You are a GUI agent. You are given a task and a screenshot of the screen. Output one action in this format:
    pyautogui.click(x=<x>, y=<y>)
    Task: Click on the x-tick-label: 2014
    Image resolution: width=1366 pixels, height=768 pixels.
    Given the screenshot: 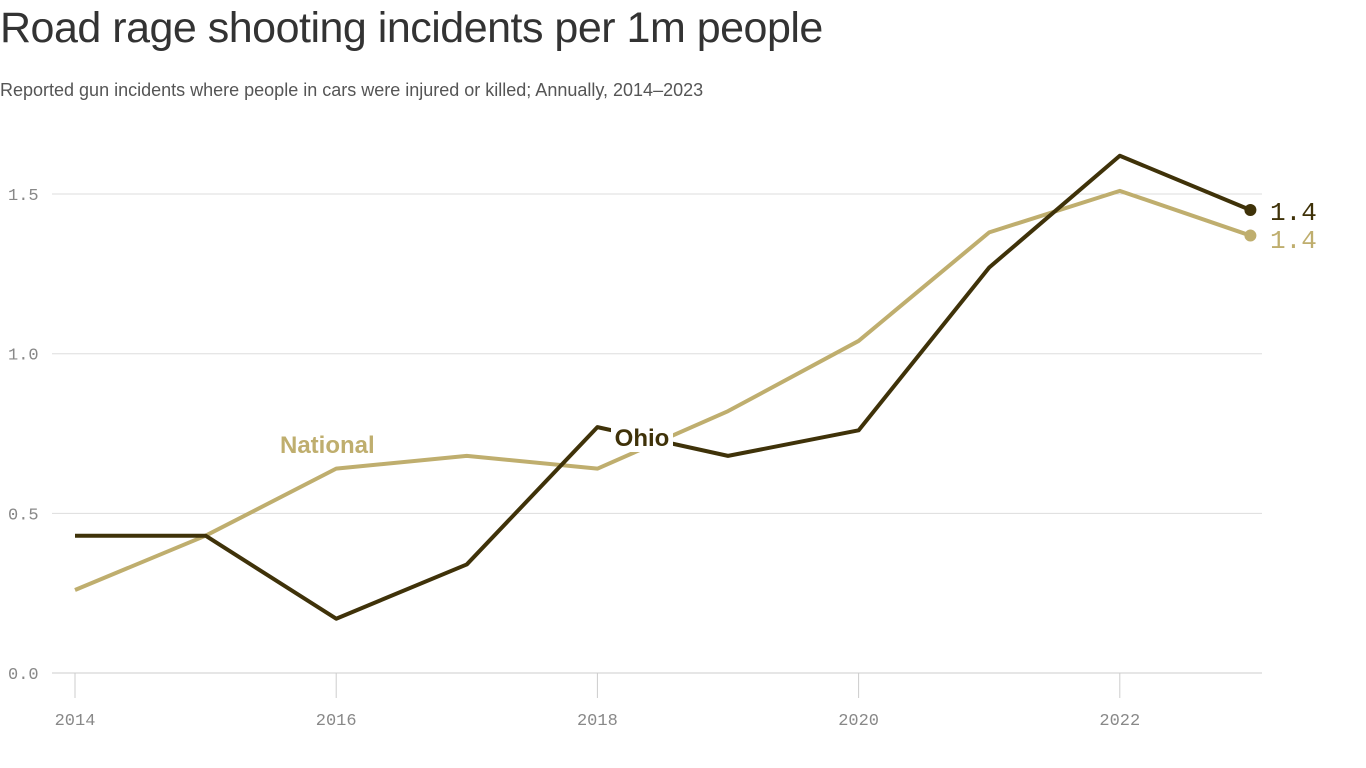 What is the action you would take?
    pyautogui.click(x=75, y=721)
    